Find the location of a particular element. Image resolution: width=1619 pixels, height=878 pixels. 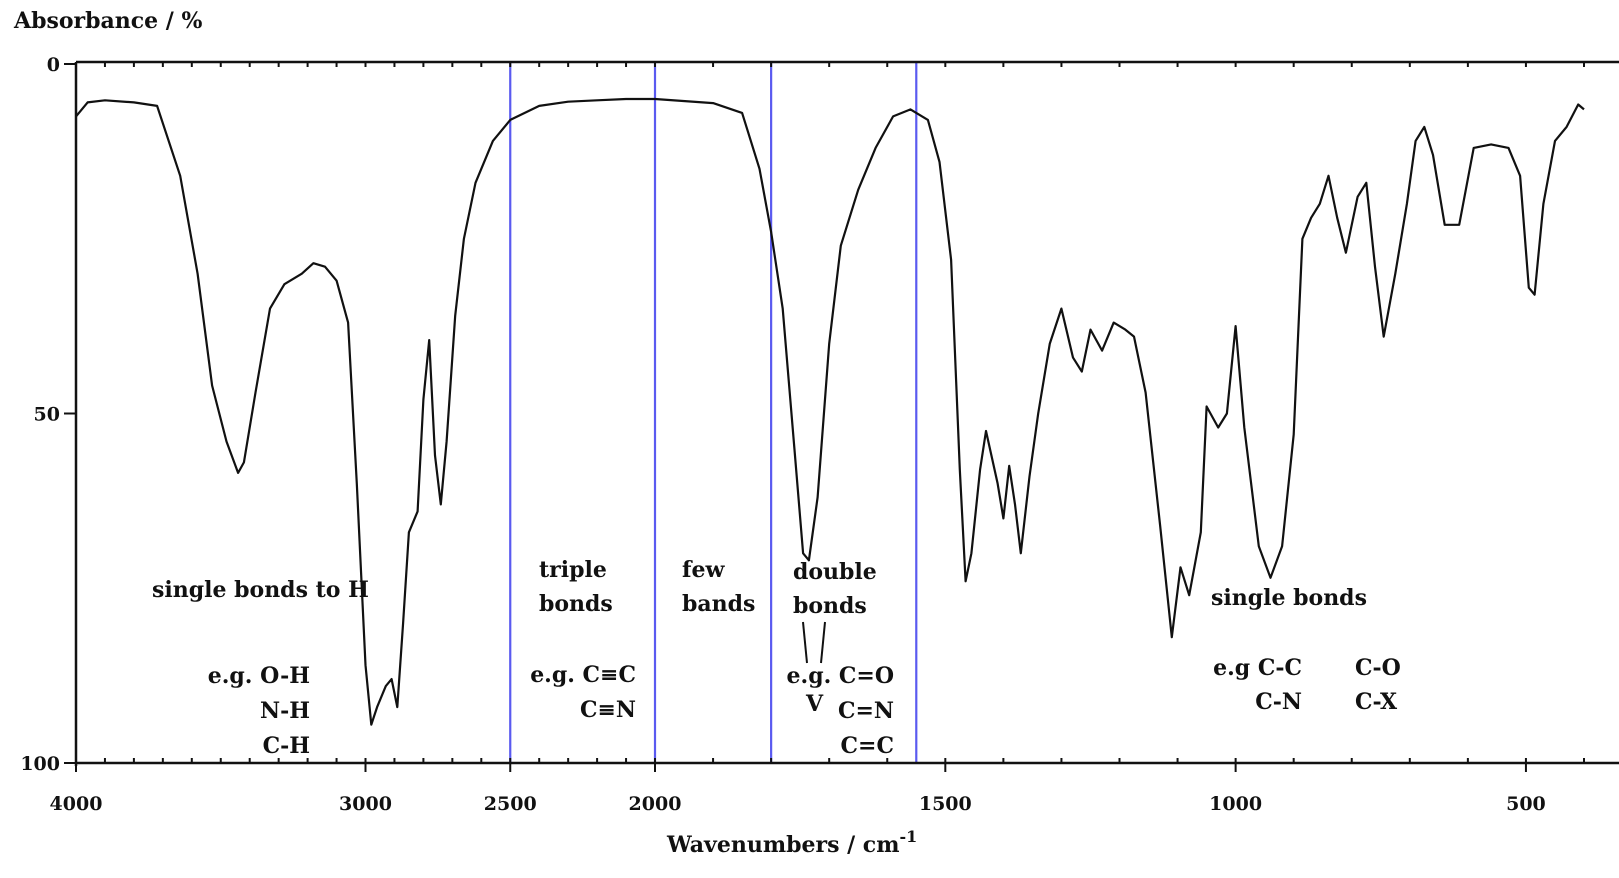

x-tick-label: 2000 is located at coordinates (655, 804).